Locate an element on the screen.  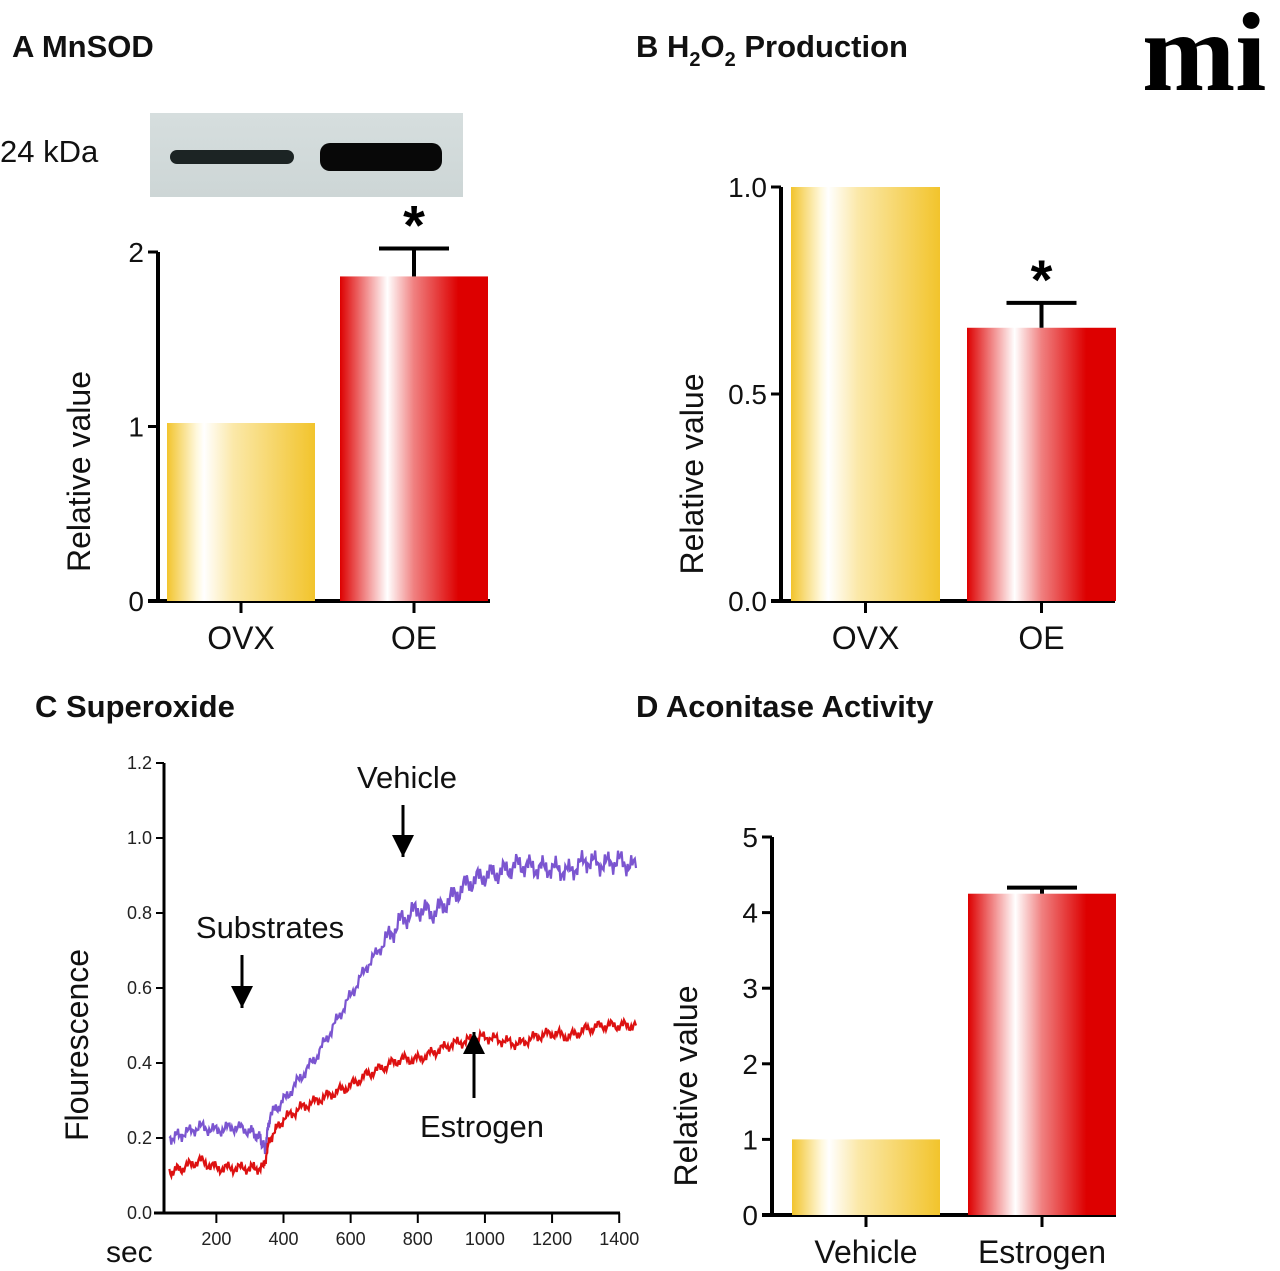
y-axis-label: Flourescence is located at coordinates (77, 1045).